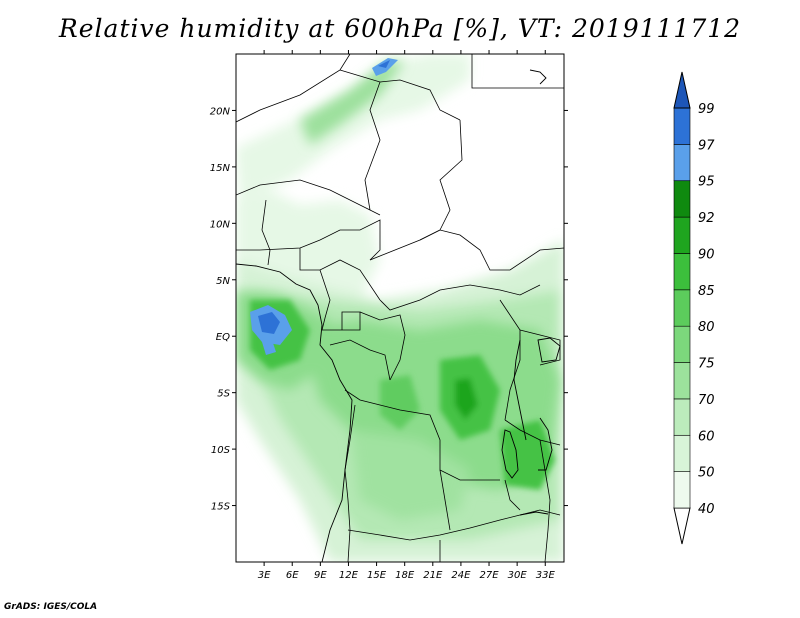 The image size is (800, 618). I want to click on lat-tick-label: 5S, so click(223, 394).